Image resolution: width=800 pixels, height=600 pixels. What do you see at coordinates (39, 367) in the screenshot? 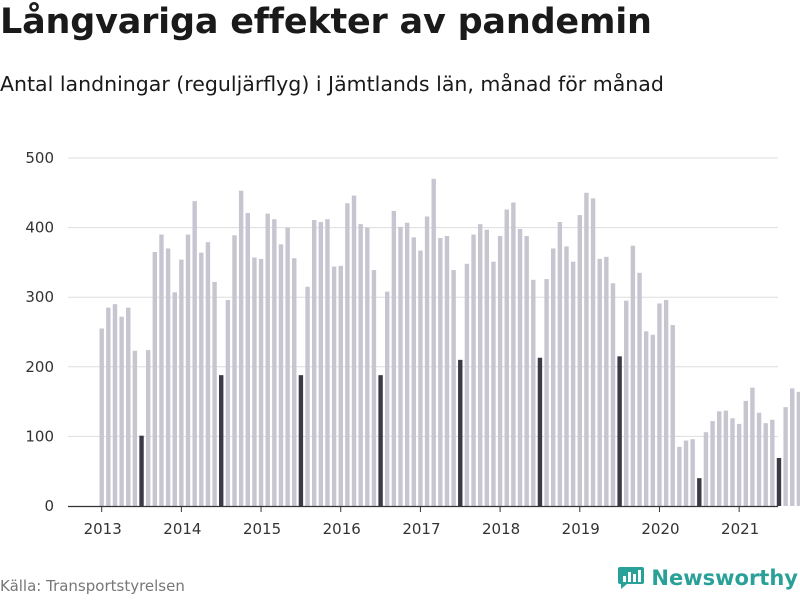
I see `y-tick-label: 200` at bounding box center [39, 367].